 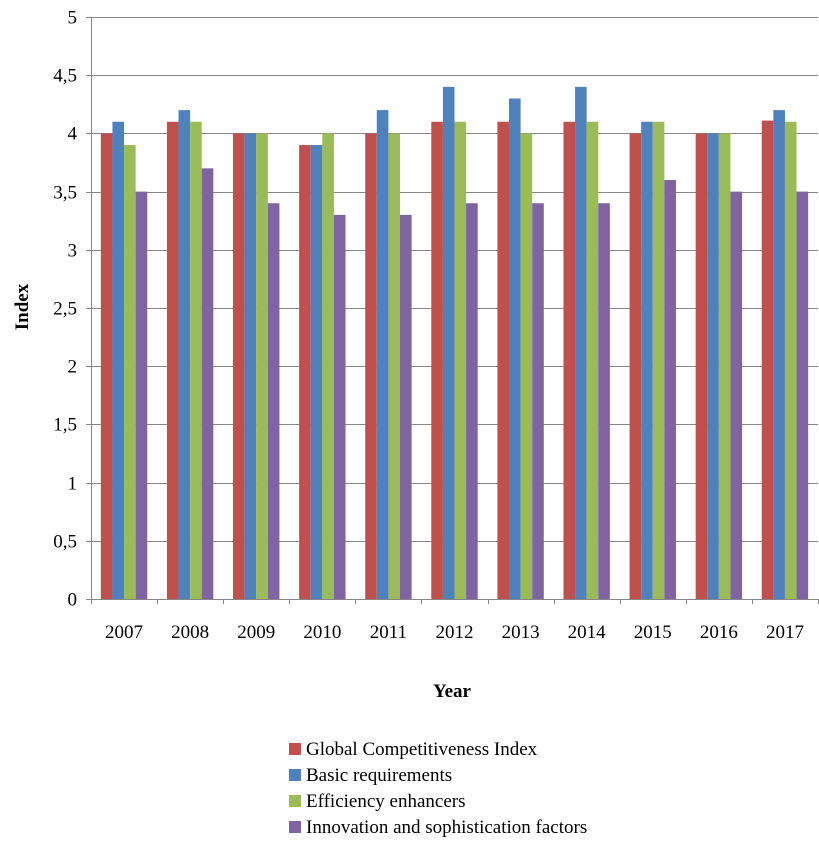 I want to click on y-tick-label: 0, so click(x=73, y=600).